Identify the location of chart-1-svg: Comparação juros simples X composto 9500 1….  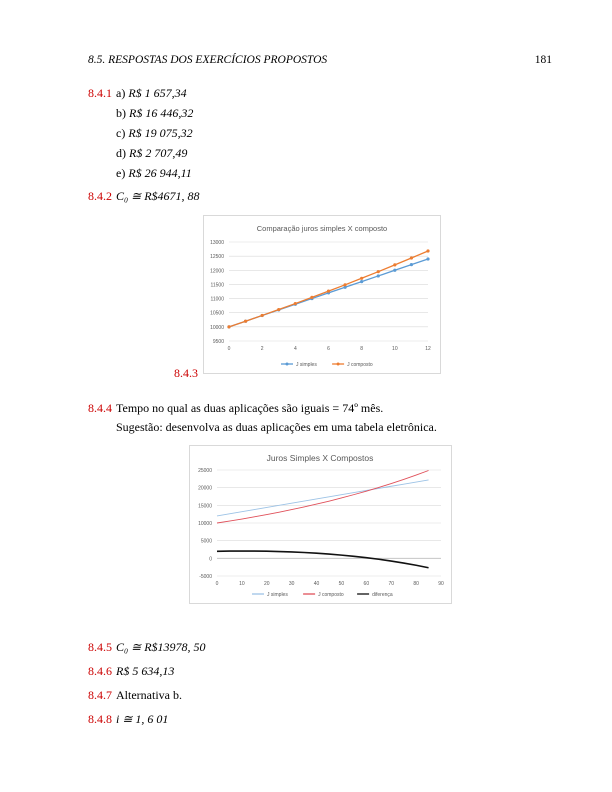
(320, 296).